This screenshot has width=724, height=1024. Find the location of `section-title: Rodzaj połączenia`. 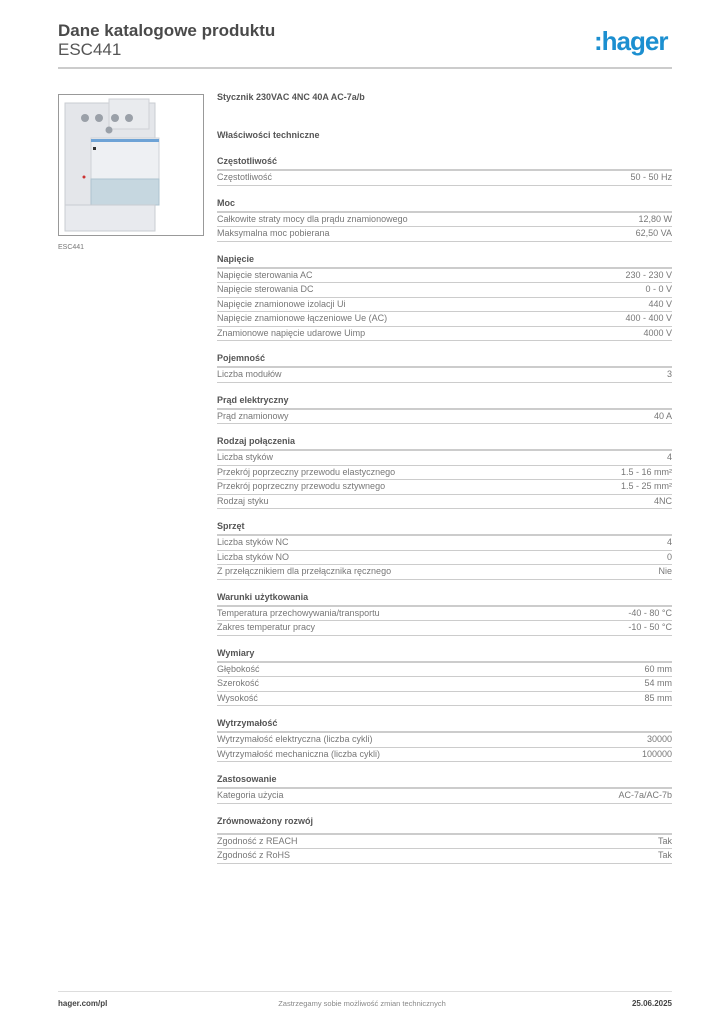

section-title: Rodzaj połączenia is located at coordinates (444, 442).